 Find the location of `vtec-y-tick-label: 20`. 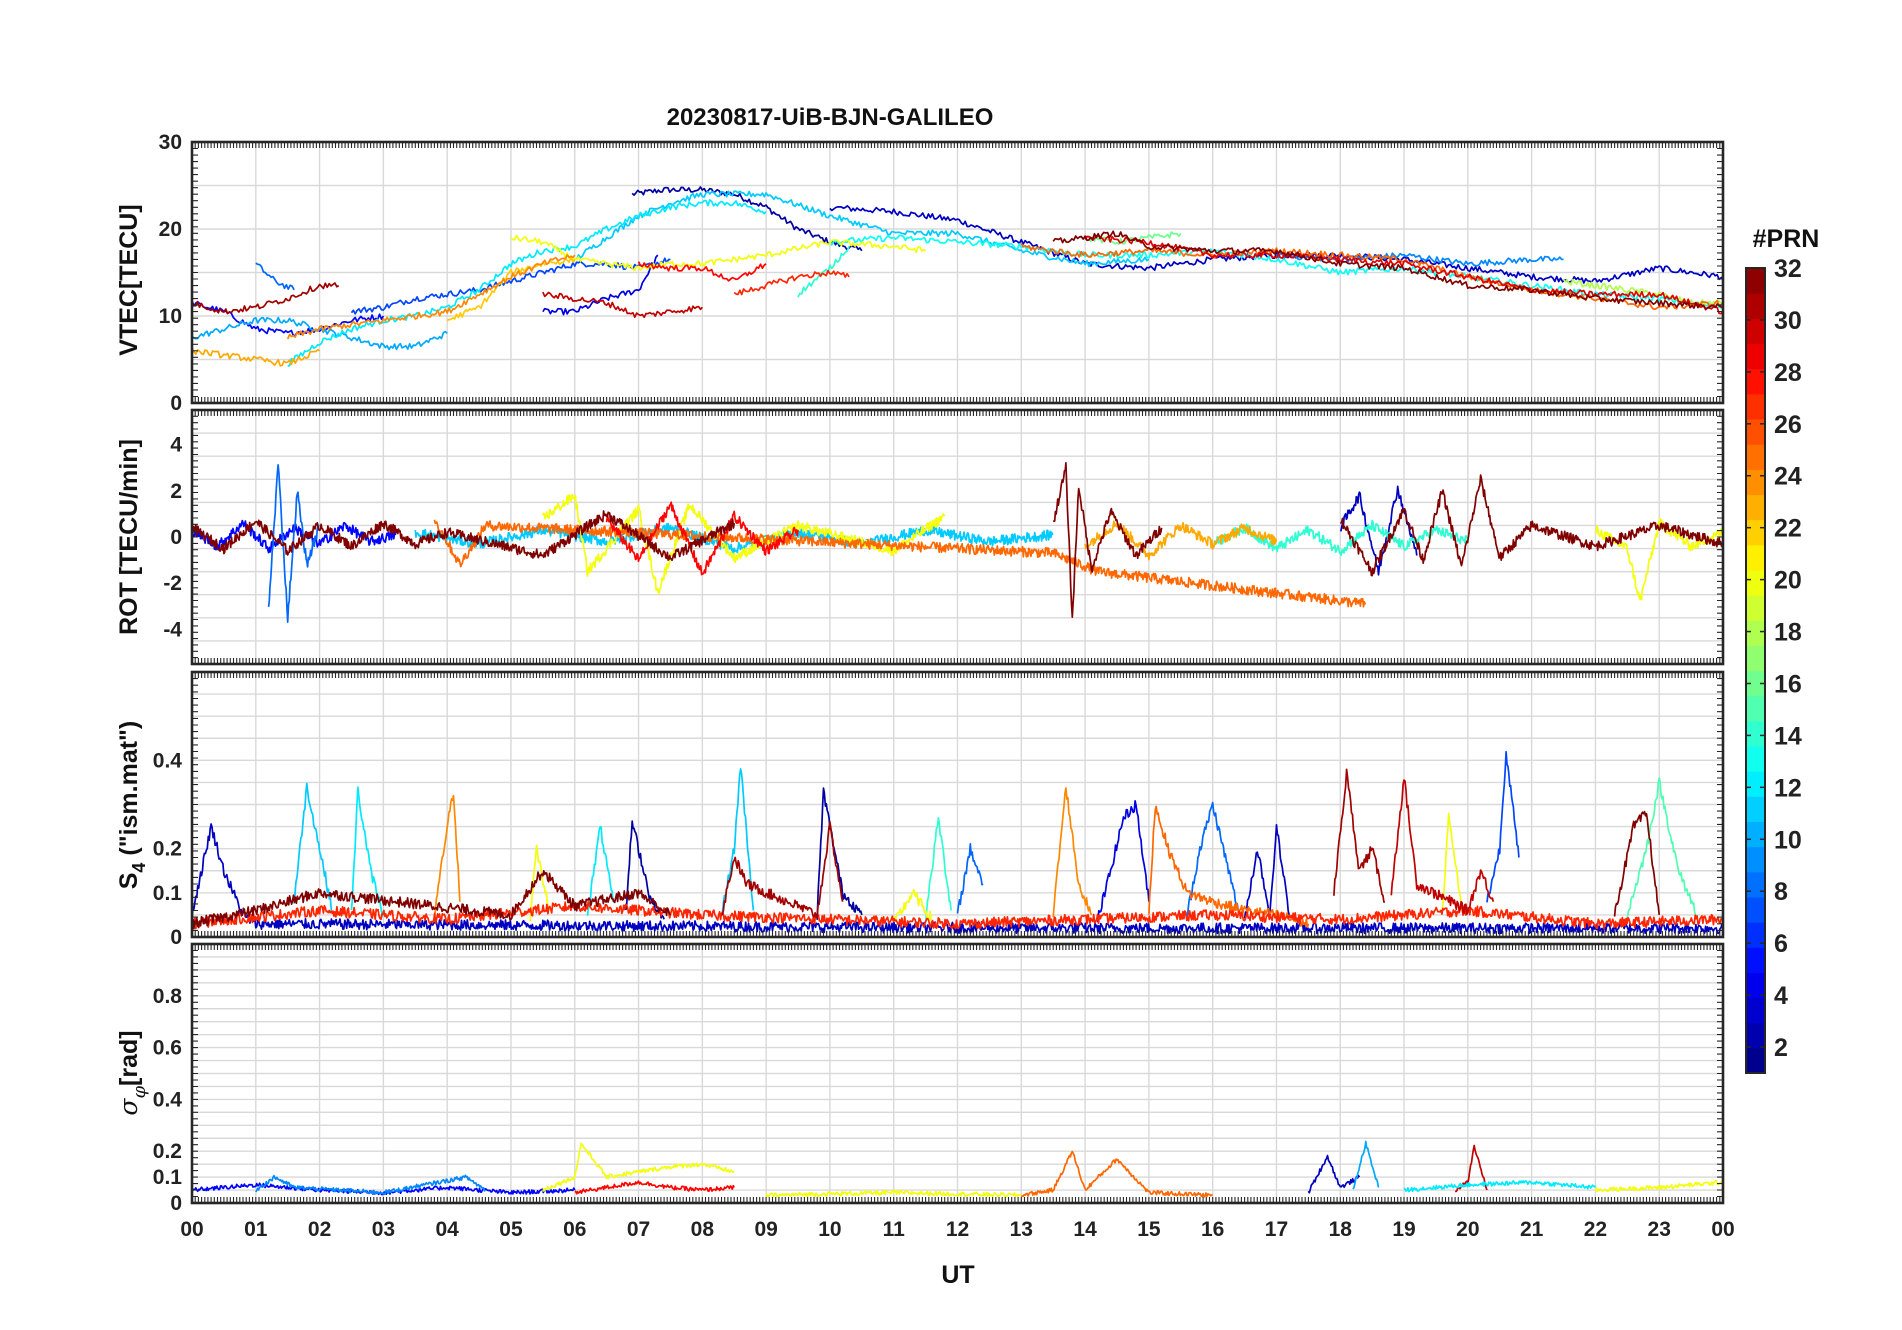

vtec-y-tick-label: 20 is located at coordinates (170, 229).